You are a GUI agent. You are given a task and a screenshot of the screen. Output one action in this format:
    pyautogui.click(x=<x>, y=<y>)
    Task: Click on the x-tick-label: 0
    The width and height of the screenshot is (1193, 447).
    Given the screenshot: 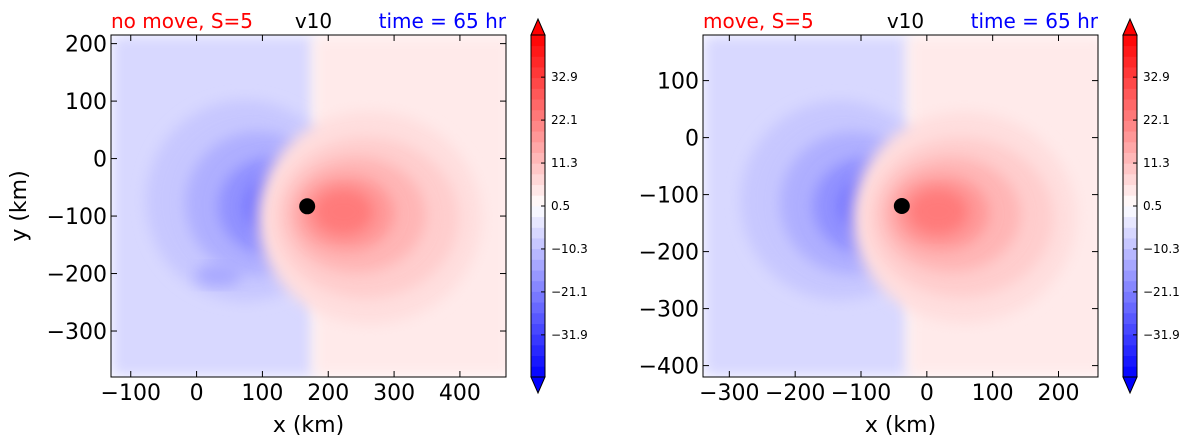 What is the action you would take?
    pyautogui.click(x=927, y=393)
    